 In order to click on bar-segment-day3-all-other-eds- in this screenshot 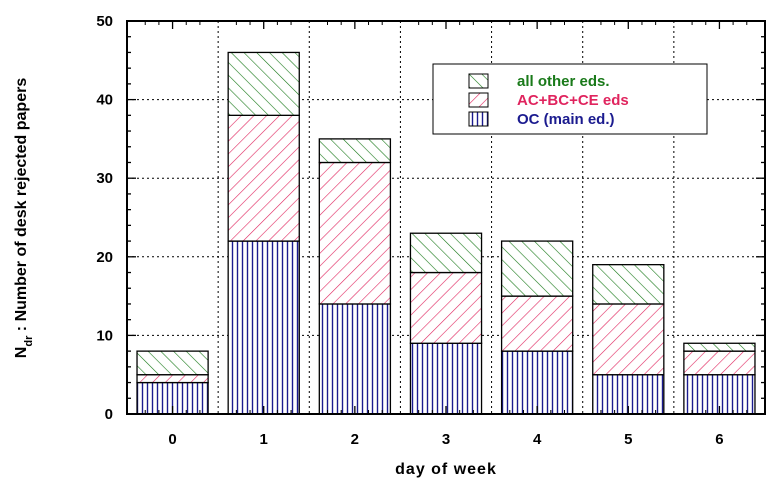, I will do `click(446, 253)`.